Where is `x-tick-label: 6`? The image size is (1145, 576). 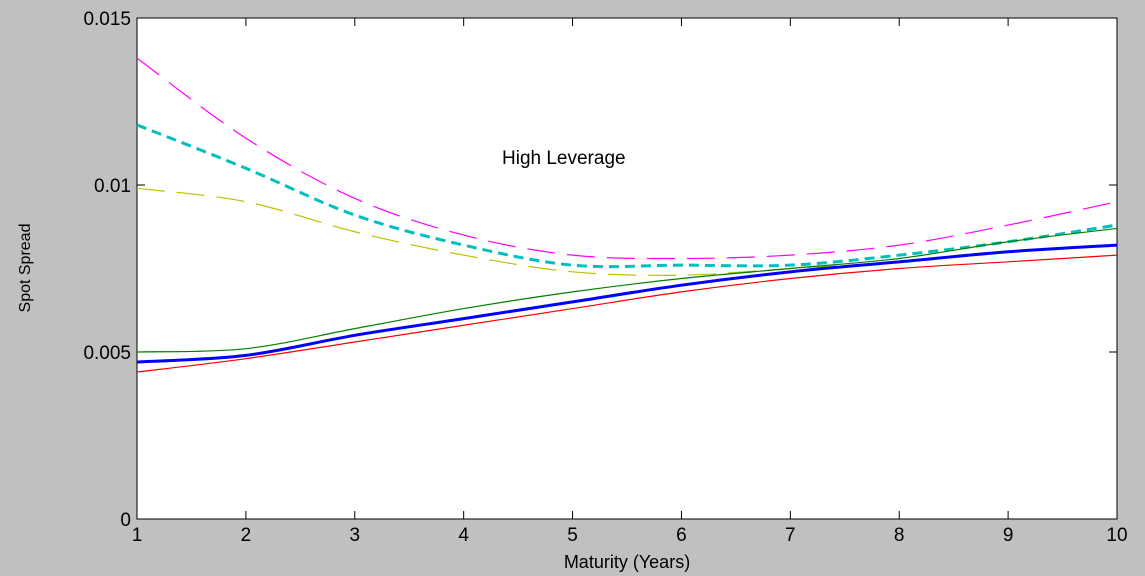
x-tick-label: 6 is located at coordinates (681, 535).